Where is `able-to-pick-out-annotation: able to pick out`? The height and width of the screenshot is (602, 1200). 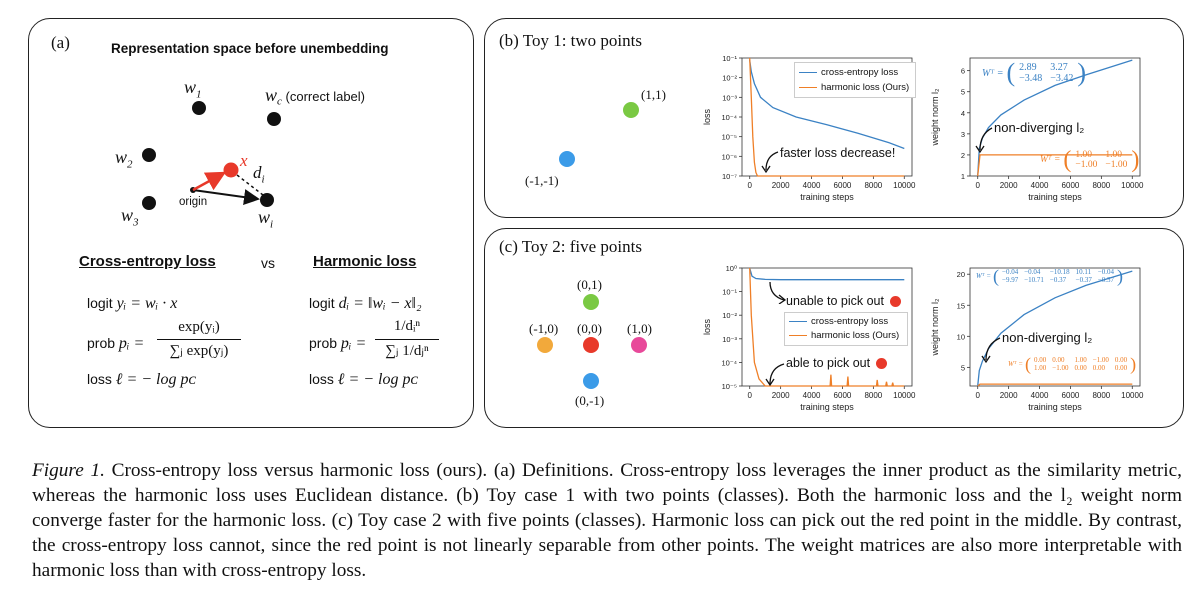
able-to-pick-out-annotation: able to pick out is located at coordinates (837, 363).